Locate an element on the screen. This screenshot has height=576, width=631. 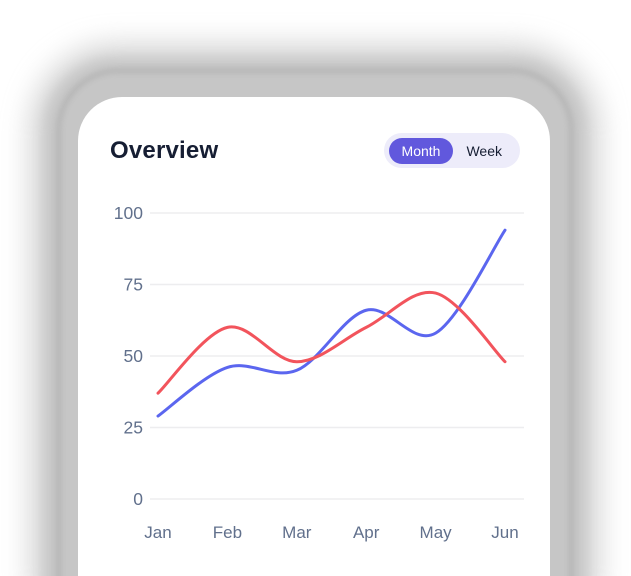
period-toggle: Month Week is located at coordinates (451, 150).